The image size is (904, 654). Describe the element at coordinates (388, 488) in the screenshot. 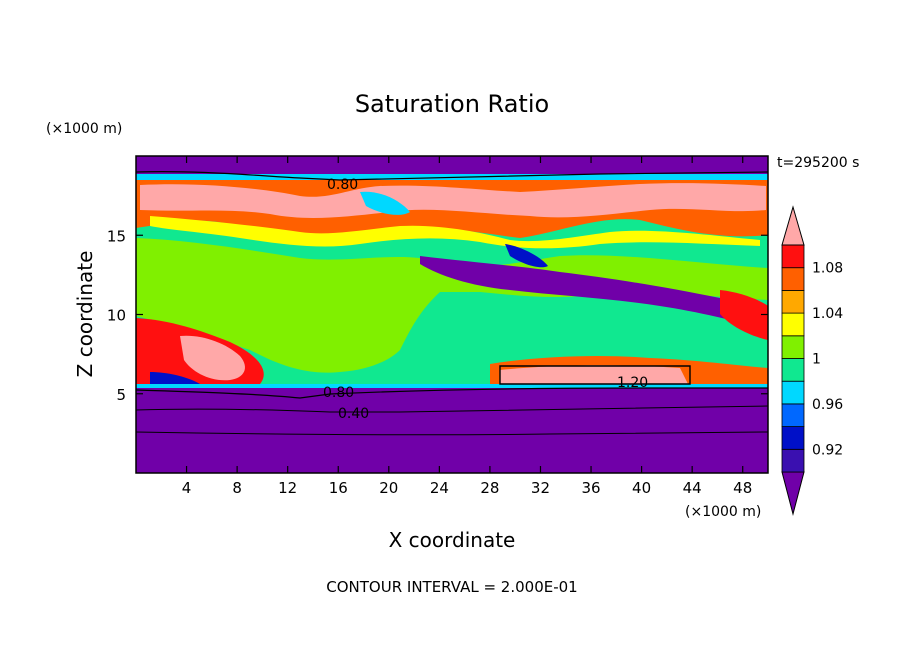

I see `x-tick-label: 20` at that location.